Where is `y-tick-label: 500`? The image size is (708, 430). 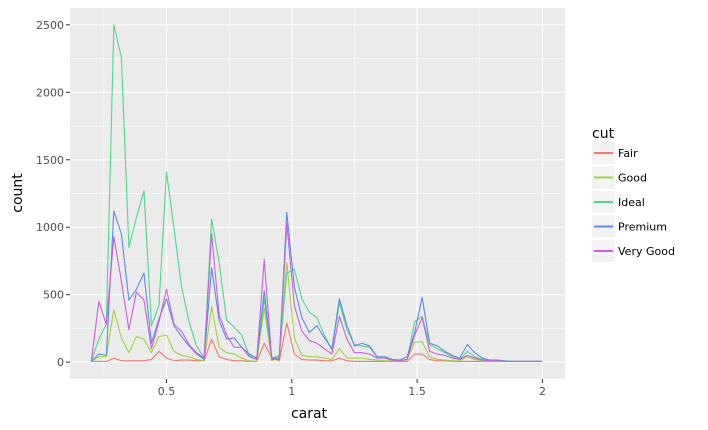 y-tick-label: 500 is located at coordinates (53, 295).